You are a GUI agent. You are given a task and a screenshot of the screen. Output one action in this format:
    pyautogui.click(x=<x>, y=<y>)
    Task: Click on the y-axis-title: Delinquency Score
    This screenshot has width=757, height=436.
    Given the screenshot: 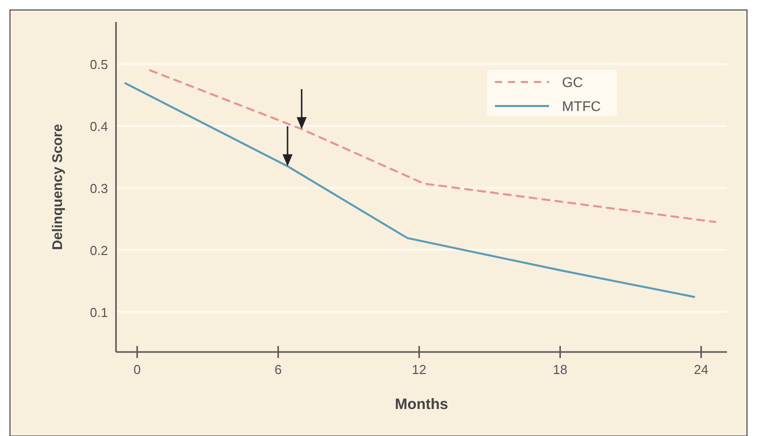 What is the action you would take?
    pyautogui.click(x=57, y=187)
    